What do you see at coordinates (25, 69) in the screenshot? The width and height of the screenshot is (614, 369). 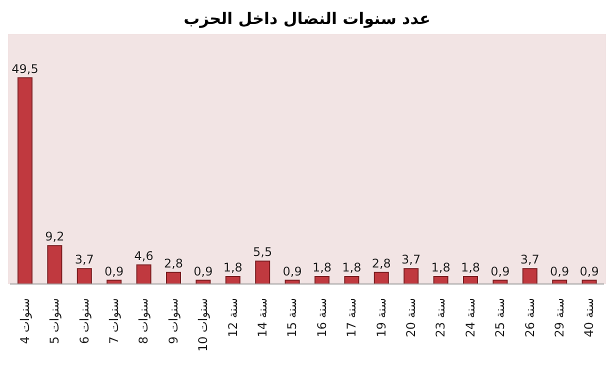 I see `data-label: 49,5` at bounding box center [25, 69].